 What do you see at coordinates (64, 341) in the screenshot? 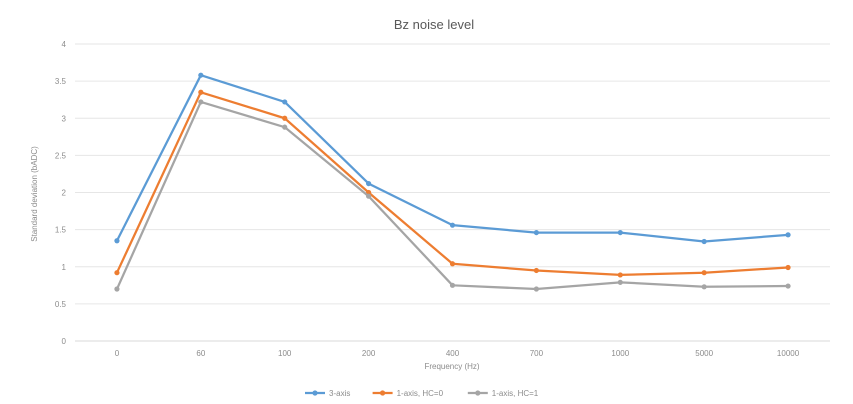
I see `y-tick-label: 0` at bounding box center [64, 341].